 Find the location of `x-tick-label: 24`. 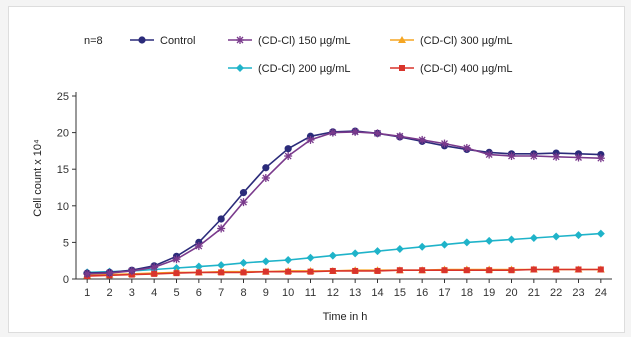

x-tick-label: 24 is located at coordinates (601, 293).